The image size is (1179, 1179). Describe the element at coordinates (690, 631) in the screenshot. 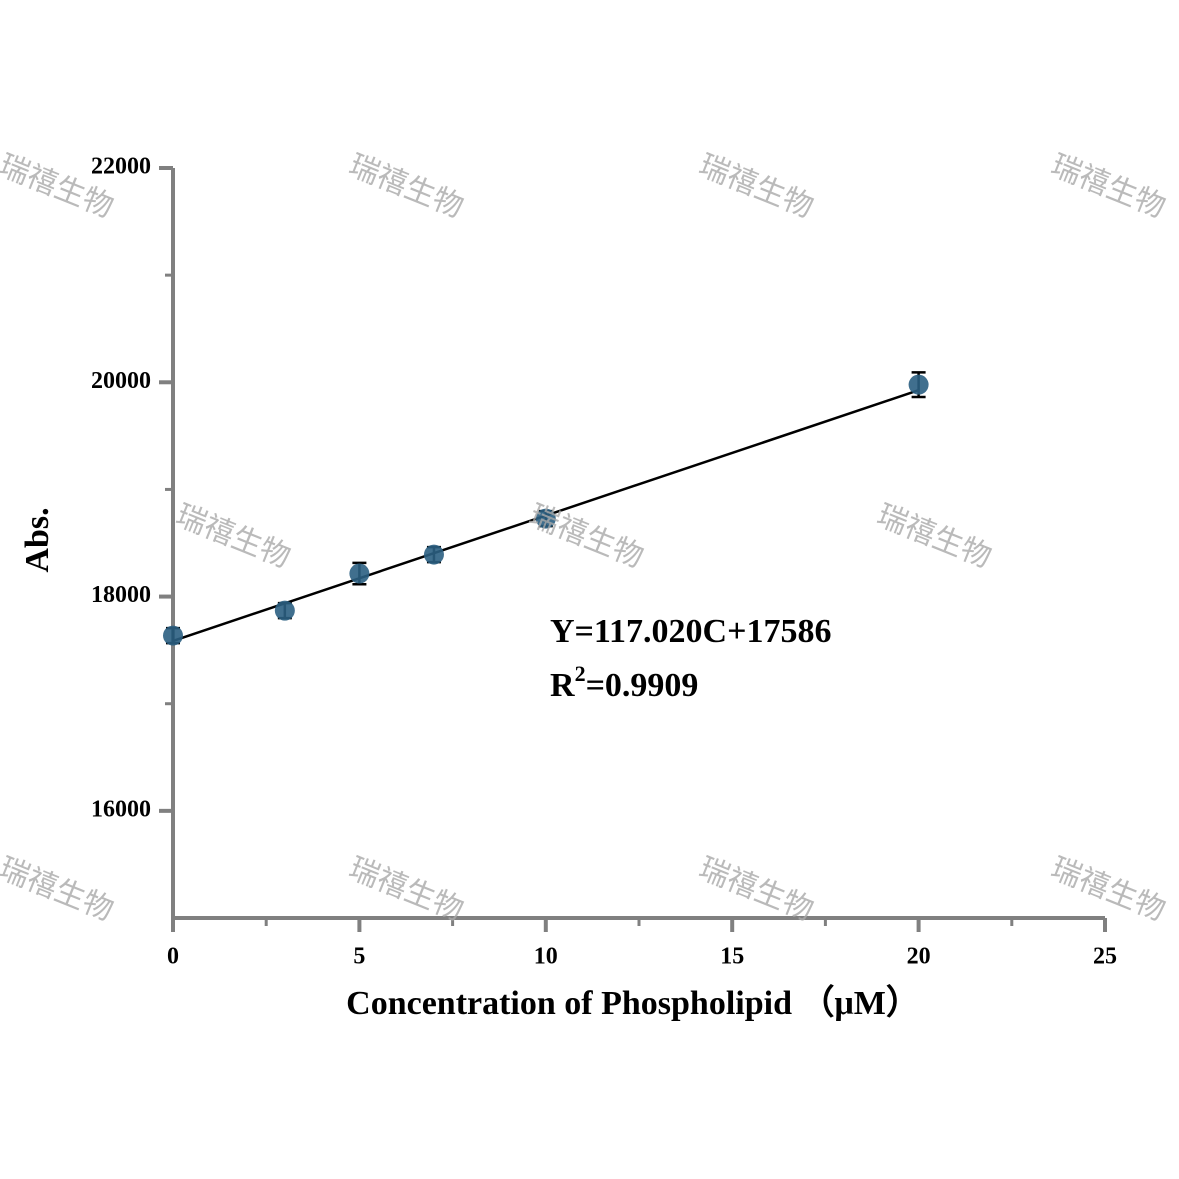

I see `equation: Y=117.020C+17586` at that location.